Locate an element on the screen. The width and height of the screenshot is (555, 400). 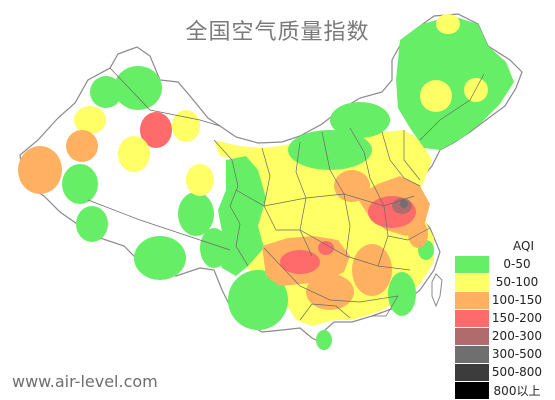
website-watermark: www.air-level.com is located at coordinates (85, 381).